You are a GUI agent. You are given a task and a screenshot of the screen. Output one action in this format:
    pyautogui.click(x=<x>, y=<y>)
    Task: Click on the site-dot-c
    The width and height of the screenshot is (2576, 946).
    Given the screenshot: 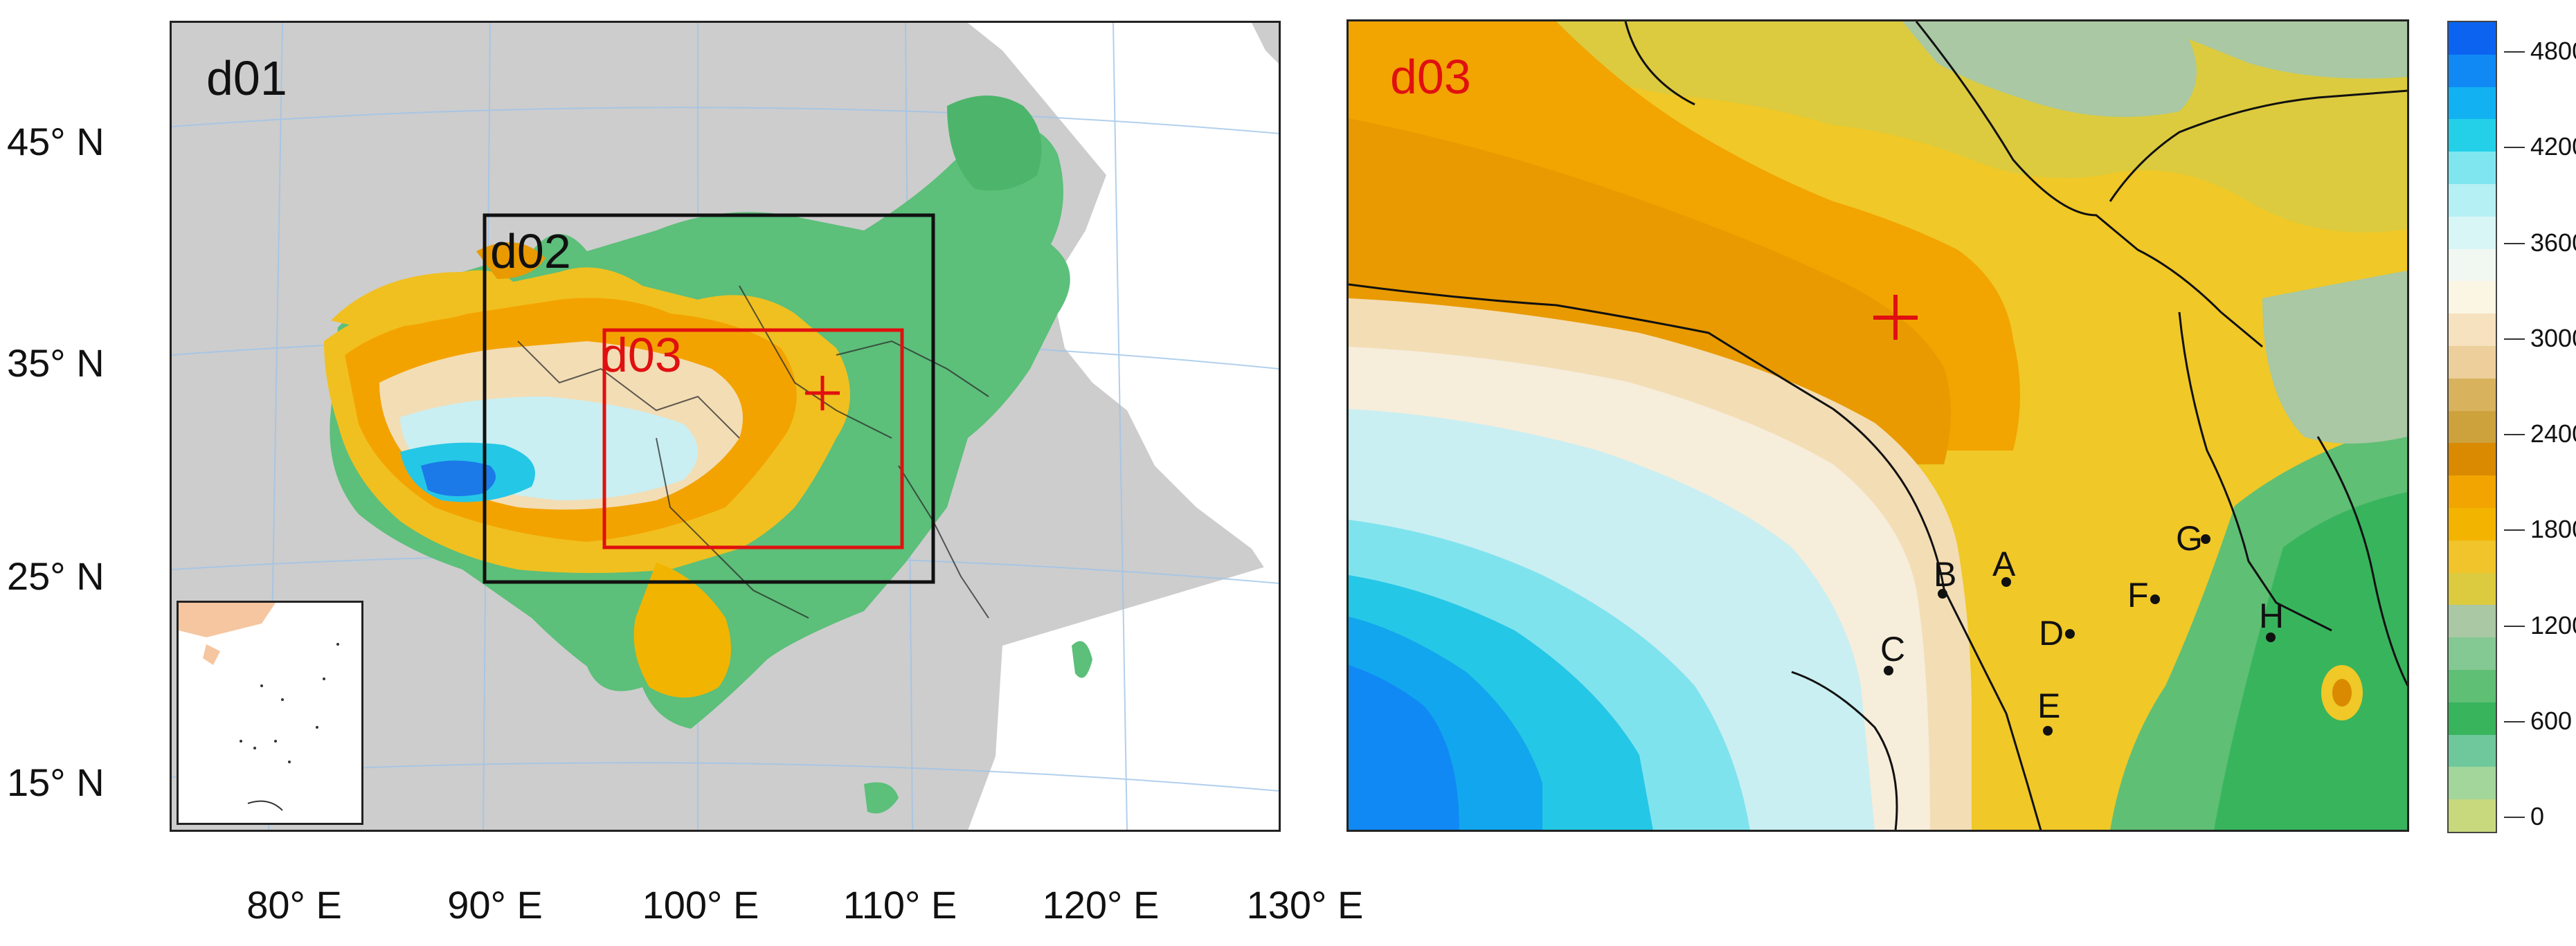 What is the action you would take?
    pyautogui.click(x=1889, y=670)
    